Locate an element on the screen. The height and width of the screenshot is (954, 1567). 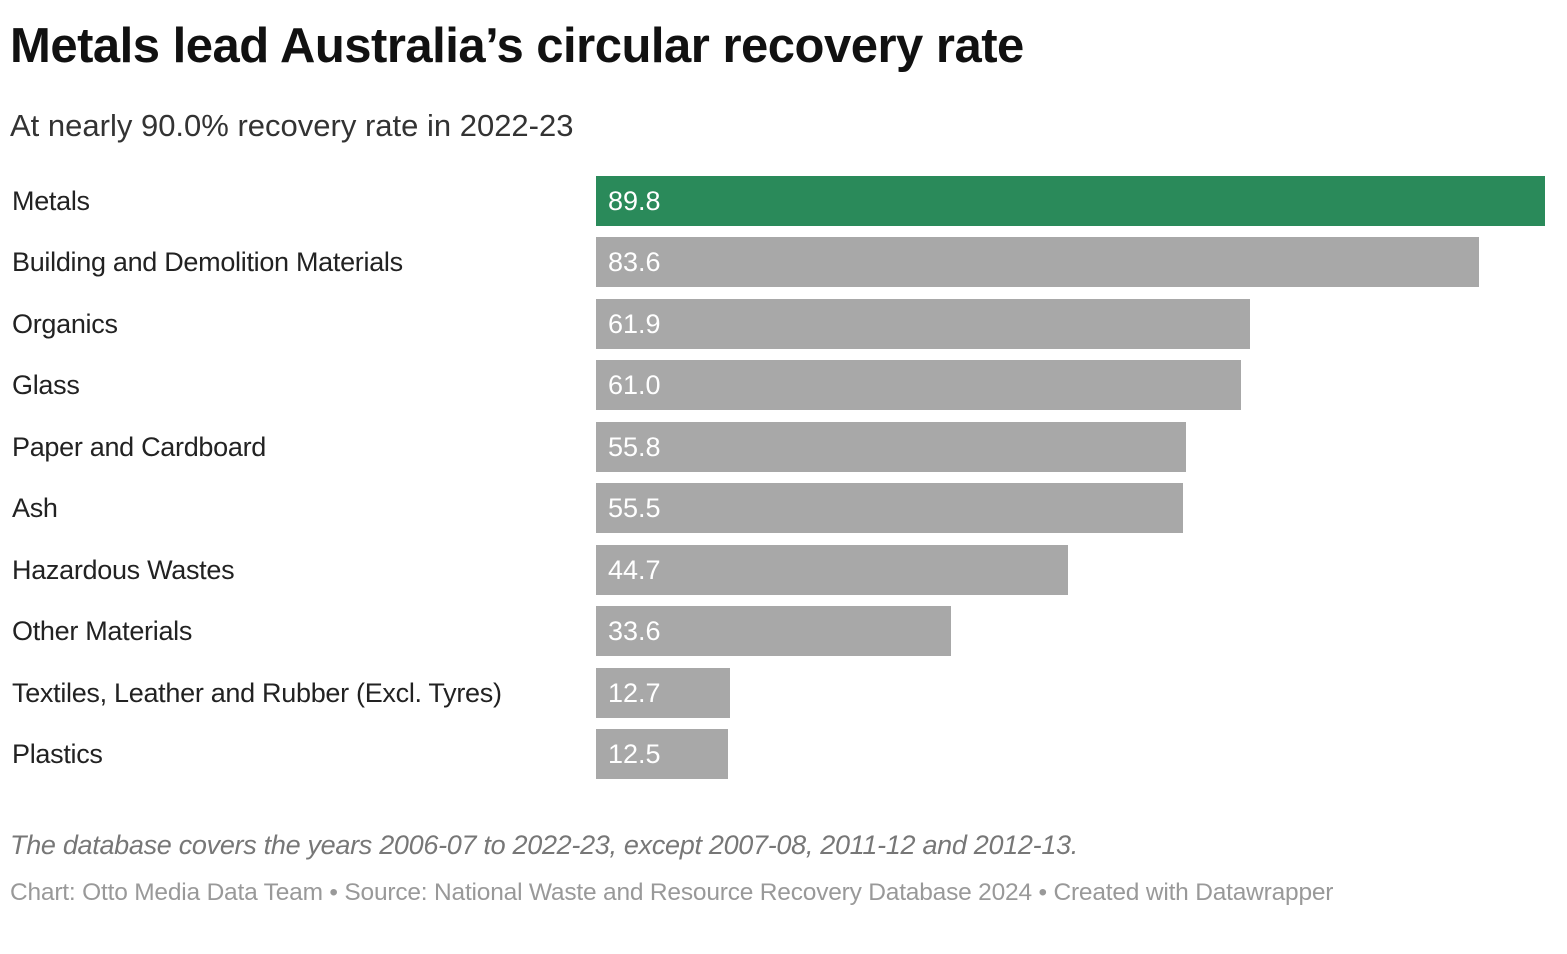
bar-row: Plastics 12.5 is located at coordinates (783, 754).